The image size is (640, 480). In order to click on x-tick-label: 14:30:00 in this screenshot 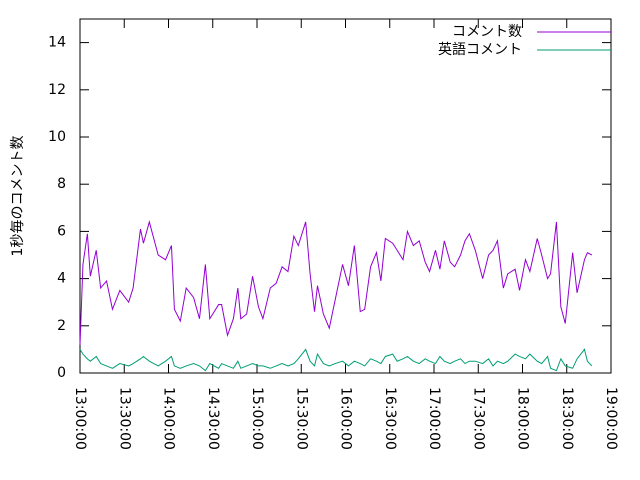, I will do `click(213, 418)`.